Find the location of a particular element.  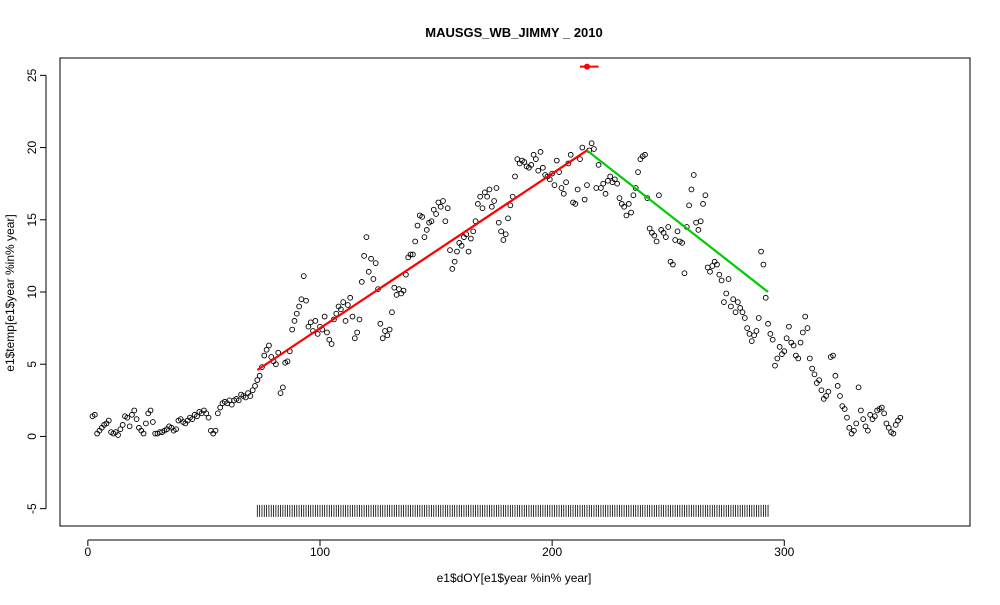

y-tick-label: 10 is located at coordinates (32, 292).